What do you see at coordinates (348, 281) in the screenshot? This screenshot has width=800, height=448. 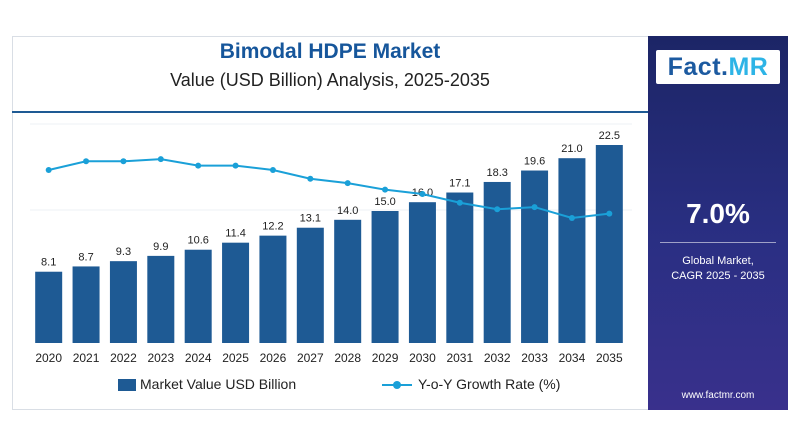 I see `bar-2028` at bounding box center [348, 281].